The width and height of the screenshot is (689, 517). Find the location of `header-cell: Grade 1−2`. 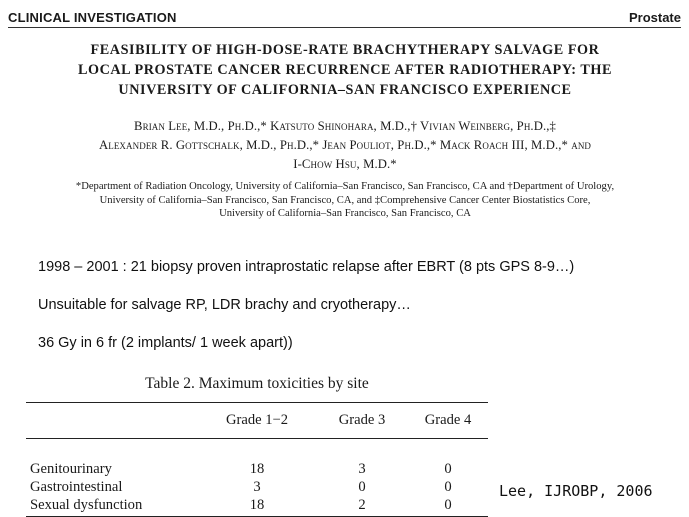

header-cell: Grade 1−2 is located at coordinates (257, 420).